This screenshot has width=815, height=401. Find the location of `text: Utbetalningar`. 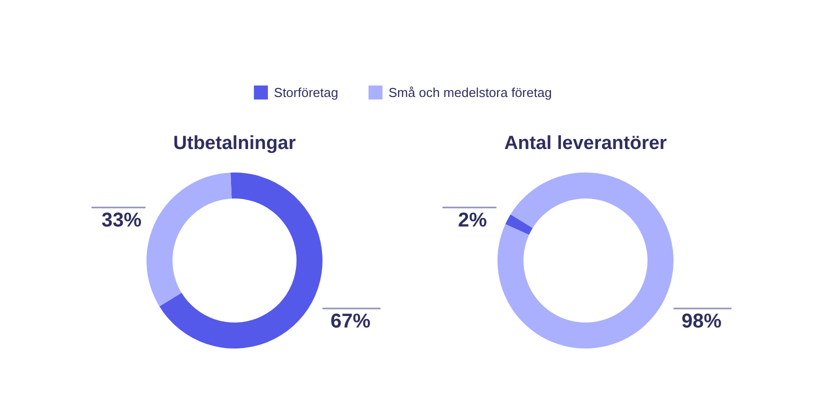

text: Utbetalningar is located at coordinates (234, 143).